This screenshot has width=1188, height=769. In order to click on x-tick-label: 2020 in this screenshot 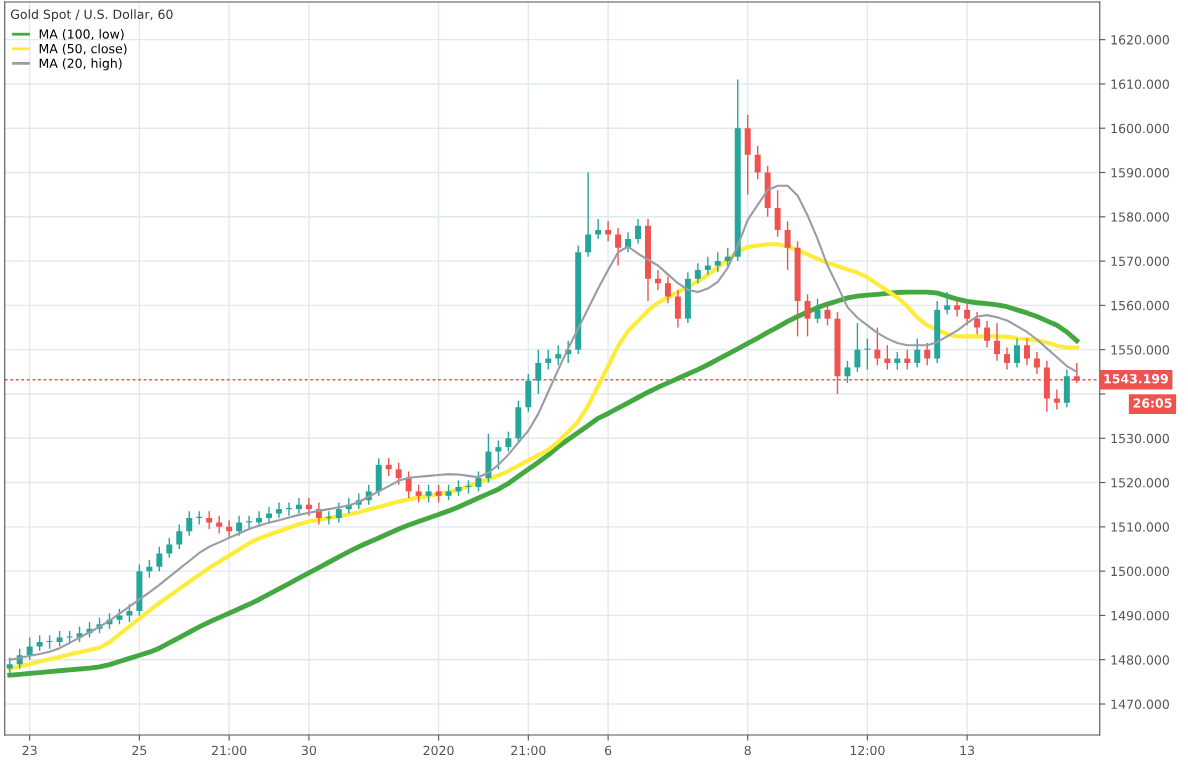, I will do `click(438, 750)`.